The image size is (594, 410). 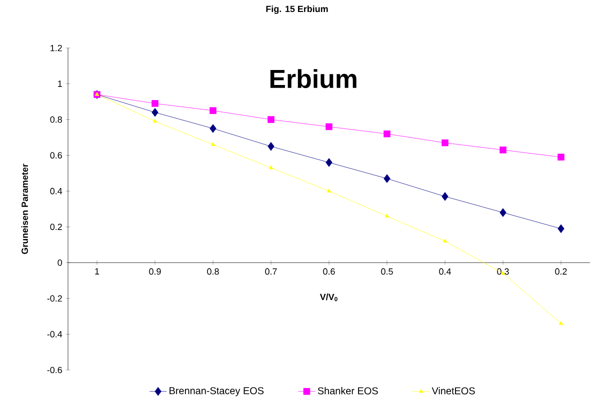 What do you see at coordinates (56, 191) in the screenshot?
I see `y-tick-label: 0.4` at bounding box center [56, 191].